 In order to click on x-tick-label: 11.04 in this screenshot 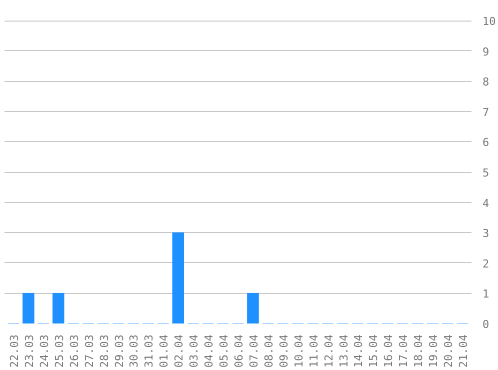, I will do `click(313, 351)`.